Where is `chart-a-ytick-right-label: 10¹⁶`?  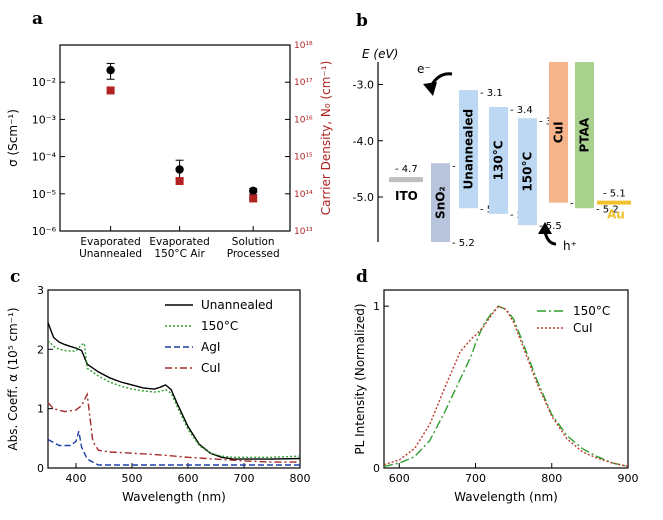
chart-a-ytick-right-label: 10¹⁶ is located at coordinates (303, 120).